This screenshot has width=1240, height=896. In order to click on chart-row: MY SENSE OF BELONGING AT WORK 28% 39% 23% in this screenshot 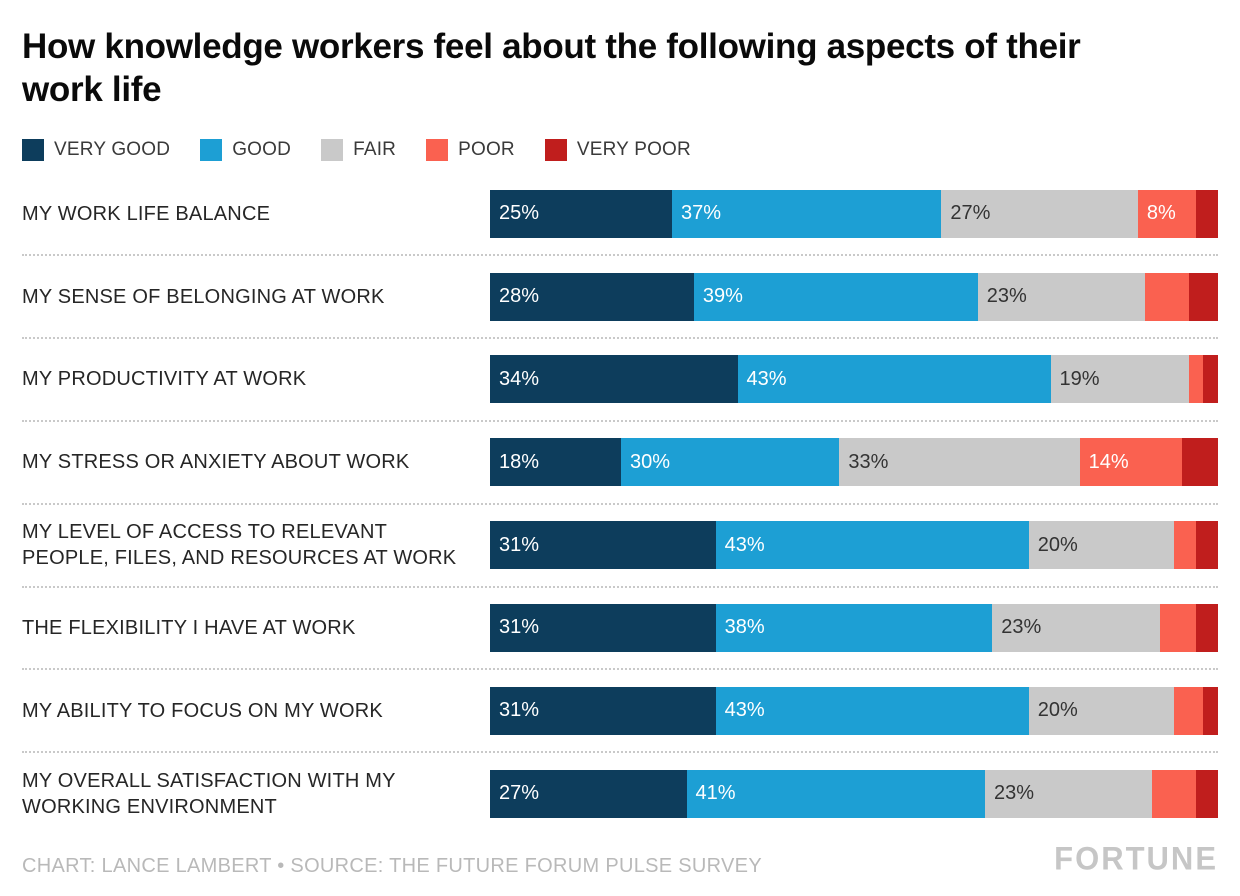, I will do `click(620, 295)`.